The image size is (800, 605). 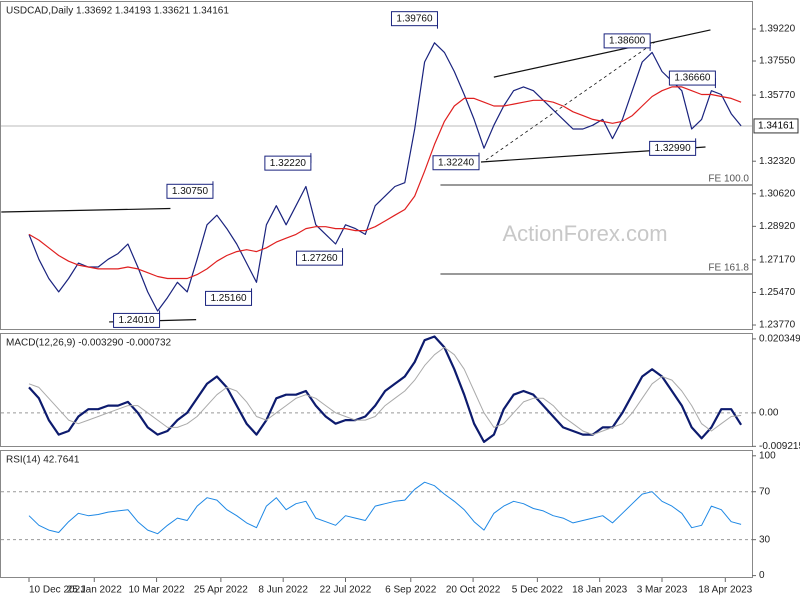 I want to click on x-tick-label: 10 Dec 2021, so click(x=57, y=590).